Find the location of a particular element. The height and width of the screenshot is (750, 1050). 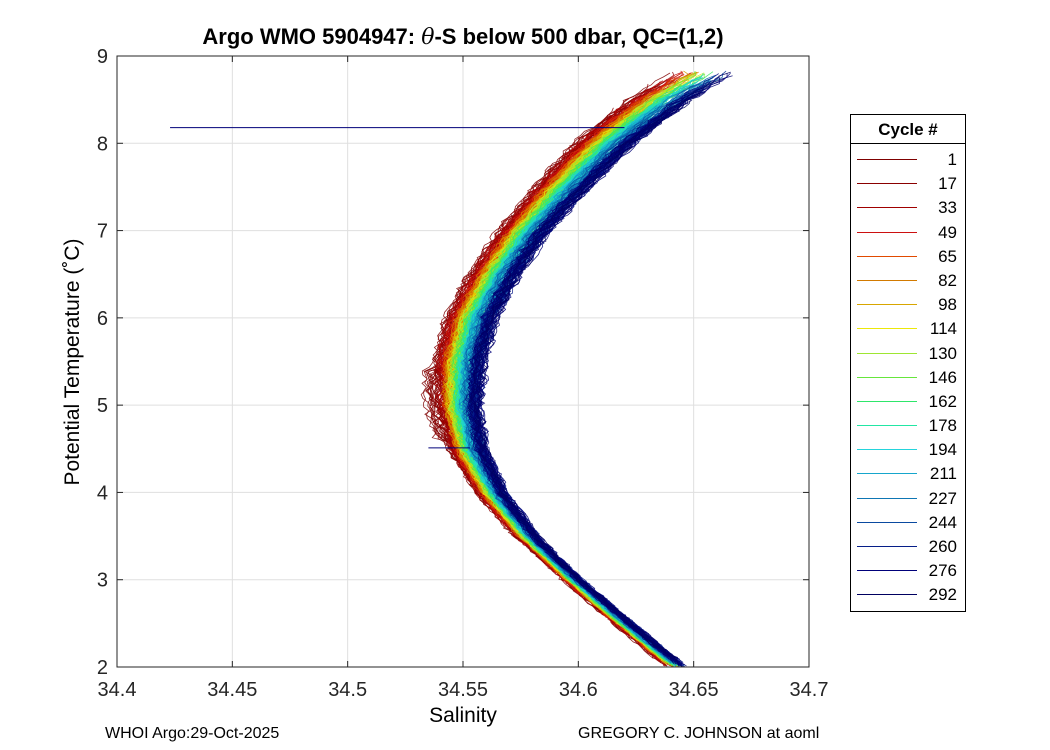

legend-item: 17 is located at coordinates (908, 184).